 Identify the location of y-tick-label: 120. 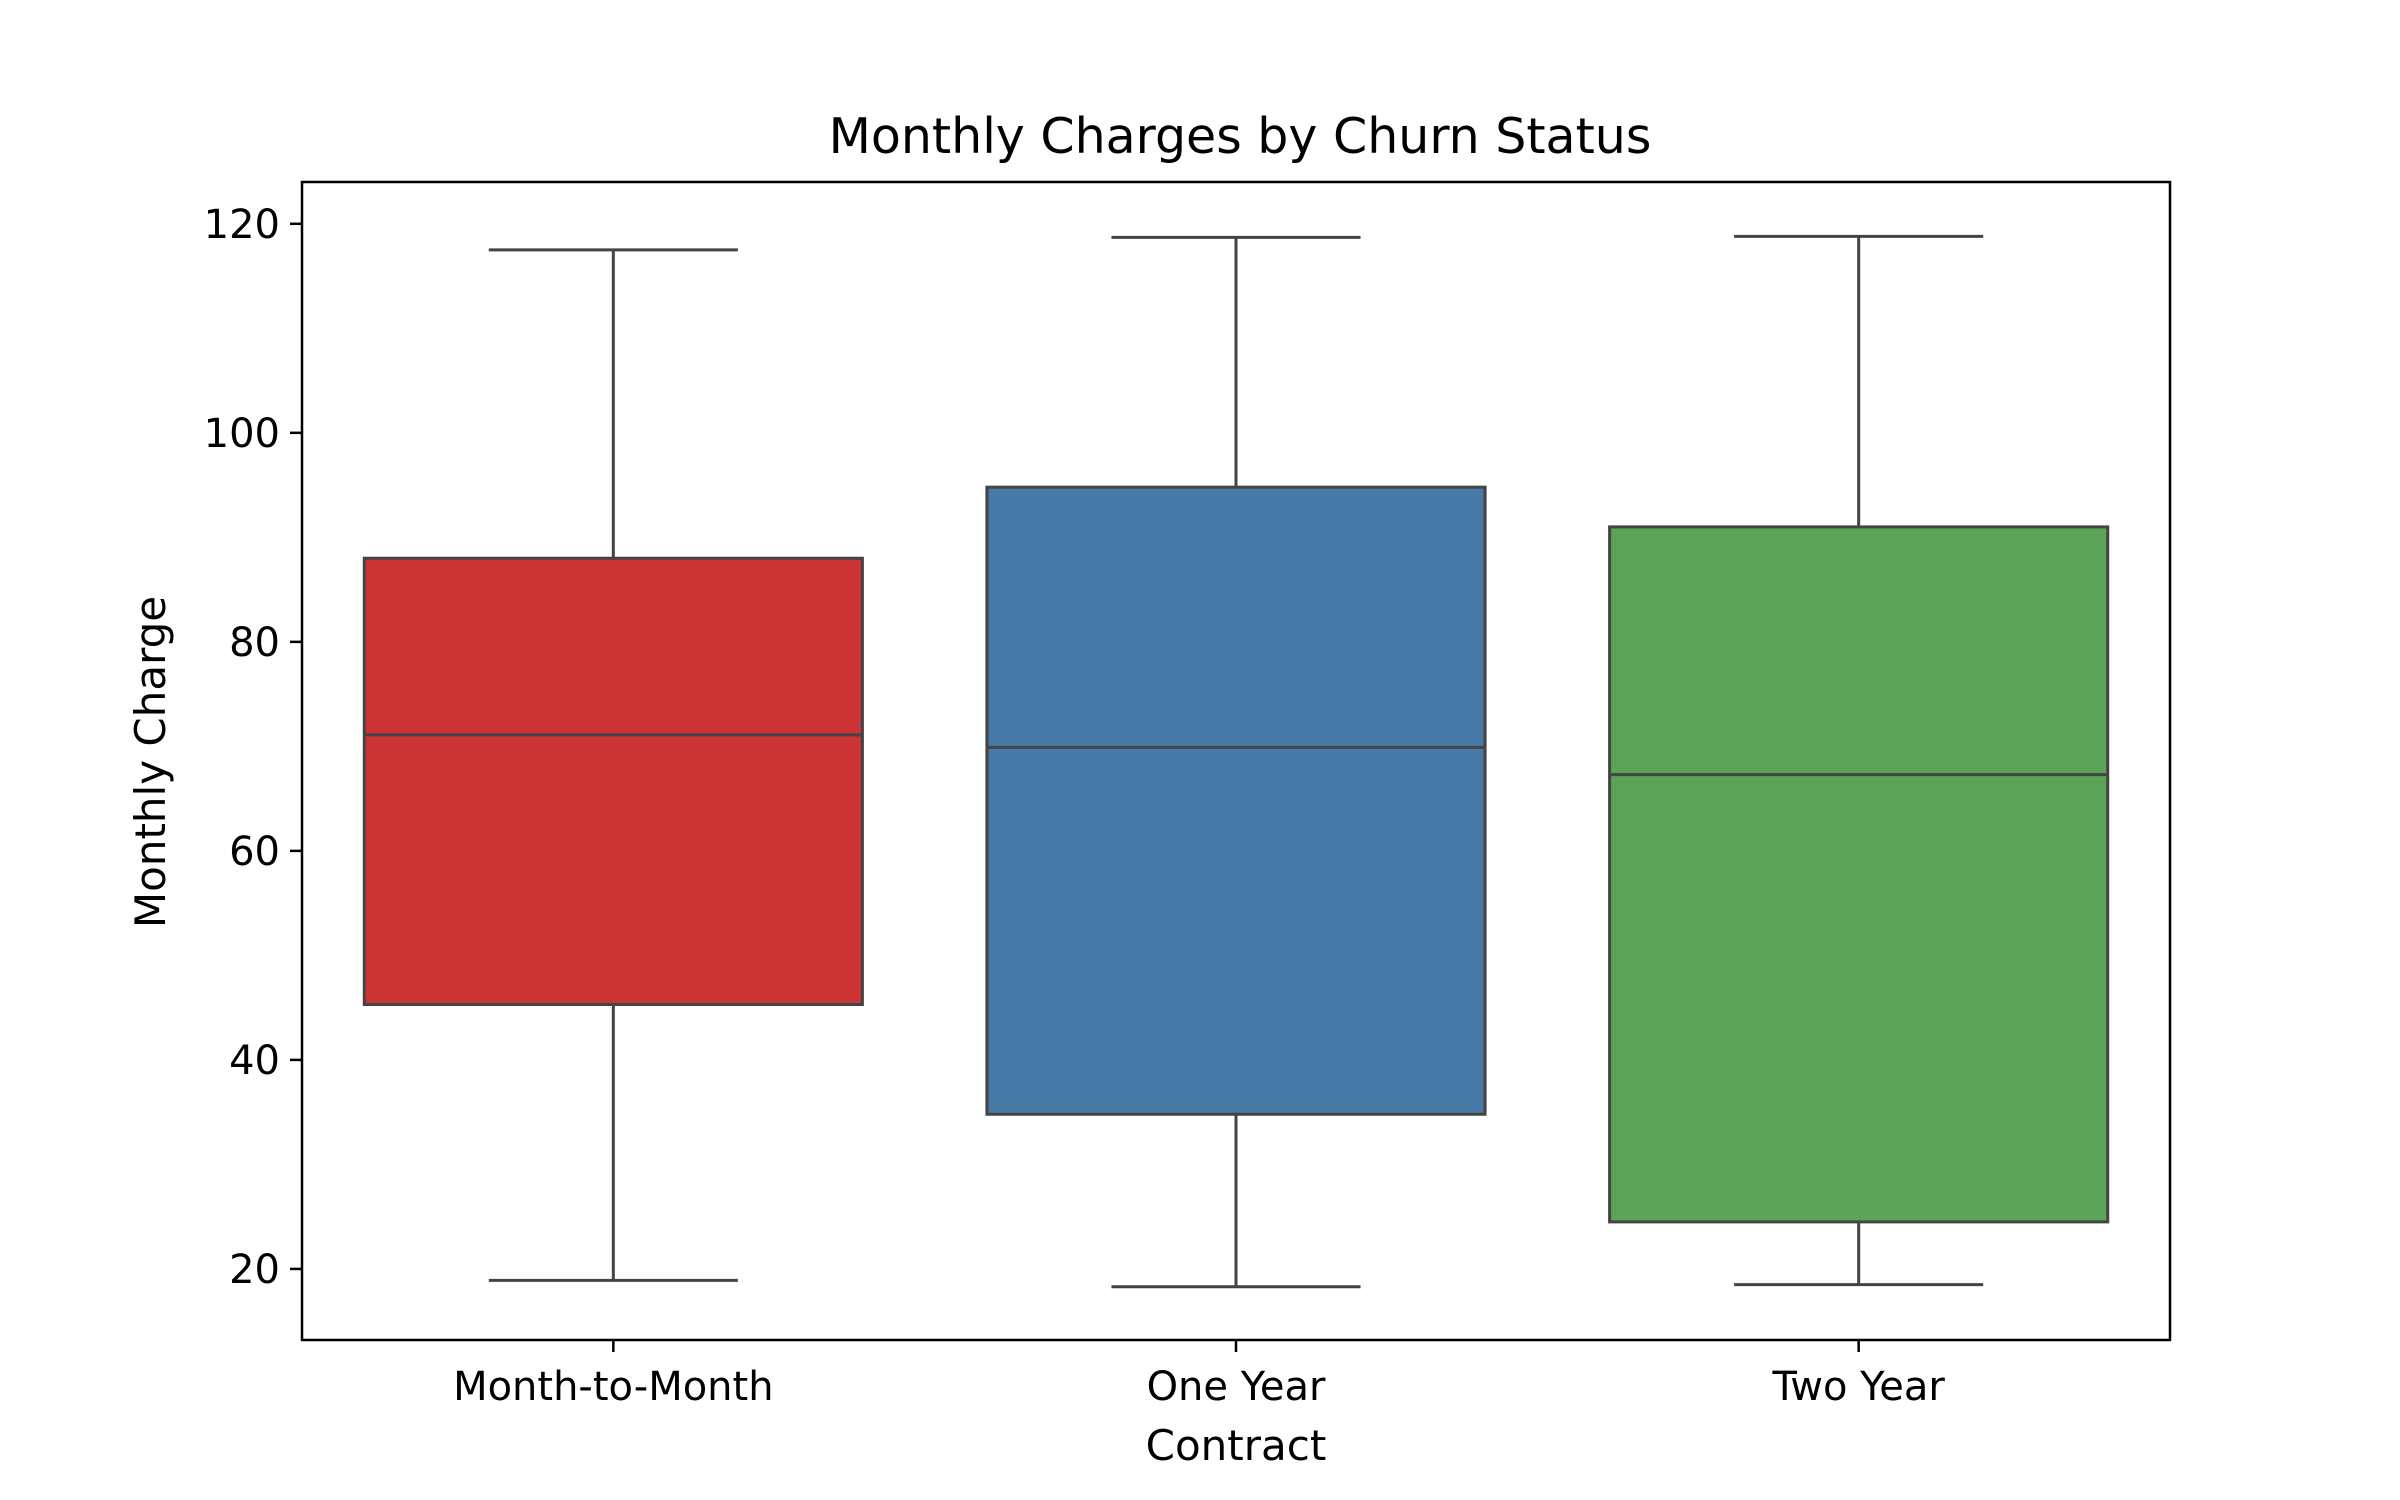
(242, 225).